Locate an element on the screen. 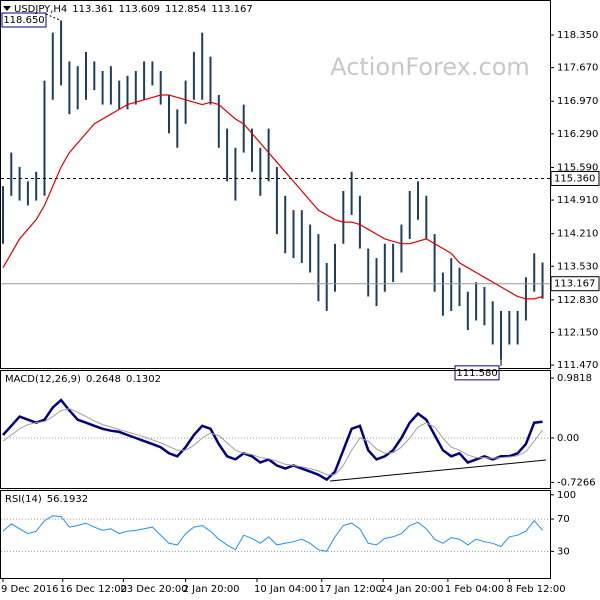 This screenshot has height=600, width=600. indicator-header: RSI(14) 56.1932 is located at coordinates (46, 499).